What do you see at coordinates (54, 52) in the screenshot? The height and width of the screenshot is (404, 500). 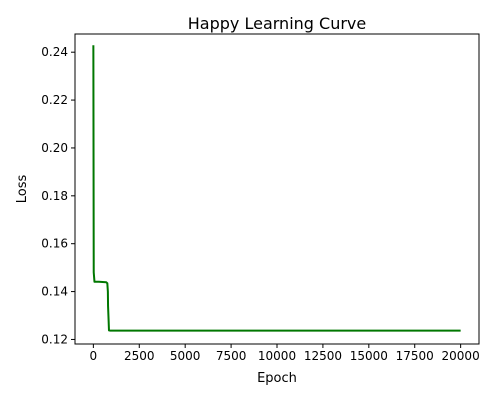 I see `y-tick-label: 0.24` at bounding box center [54, 52].